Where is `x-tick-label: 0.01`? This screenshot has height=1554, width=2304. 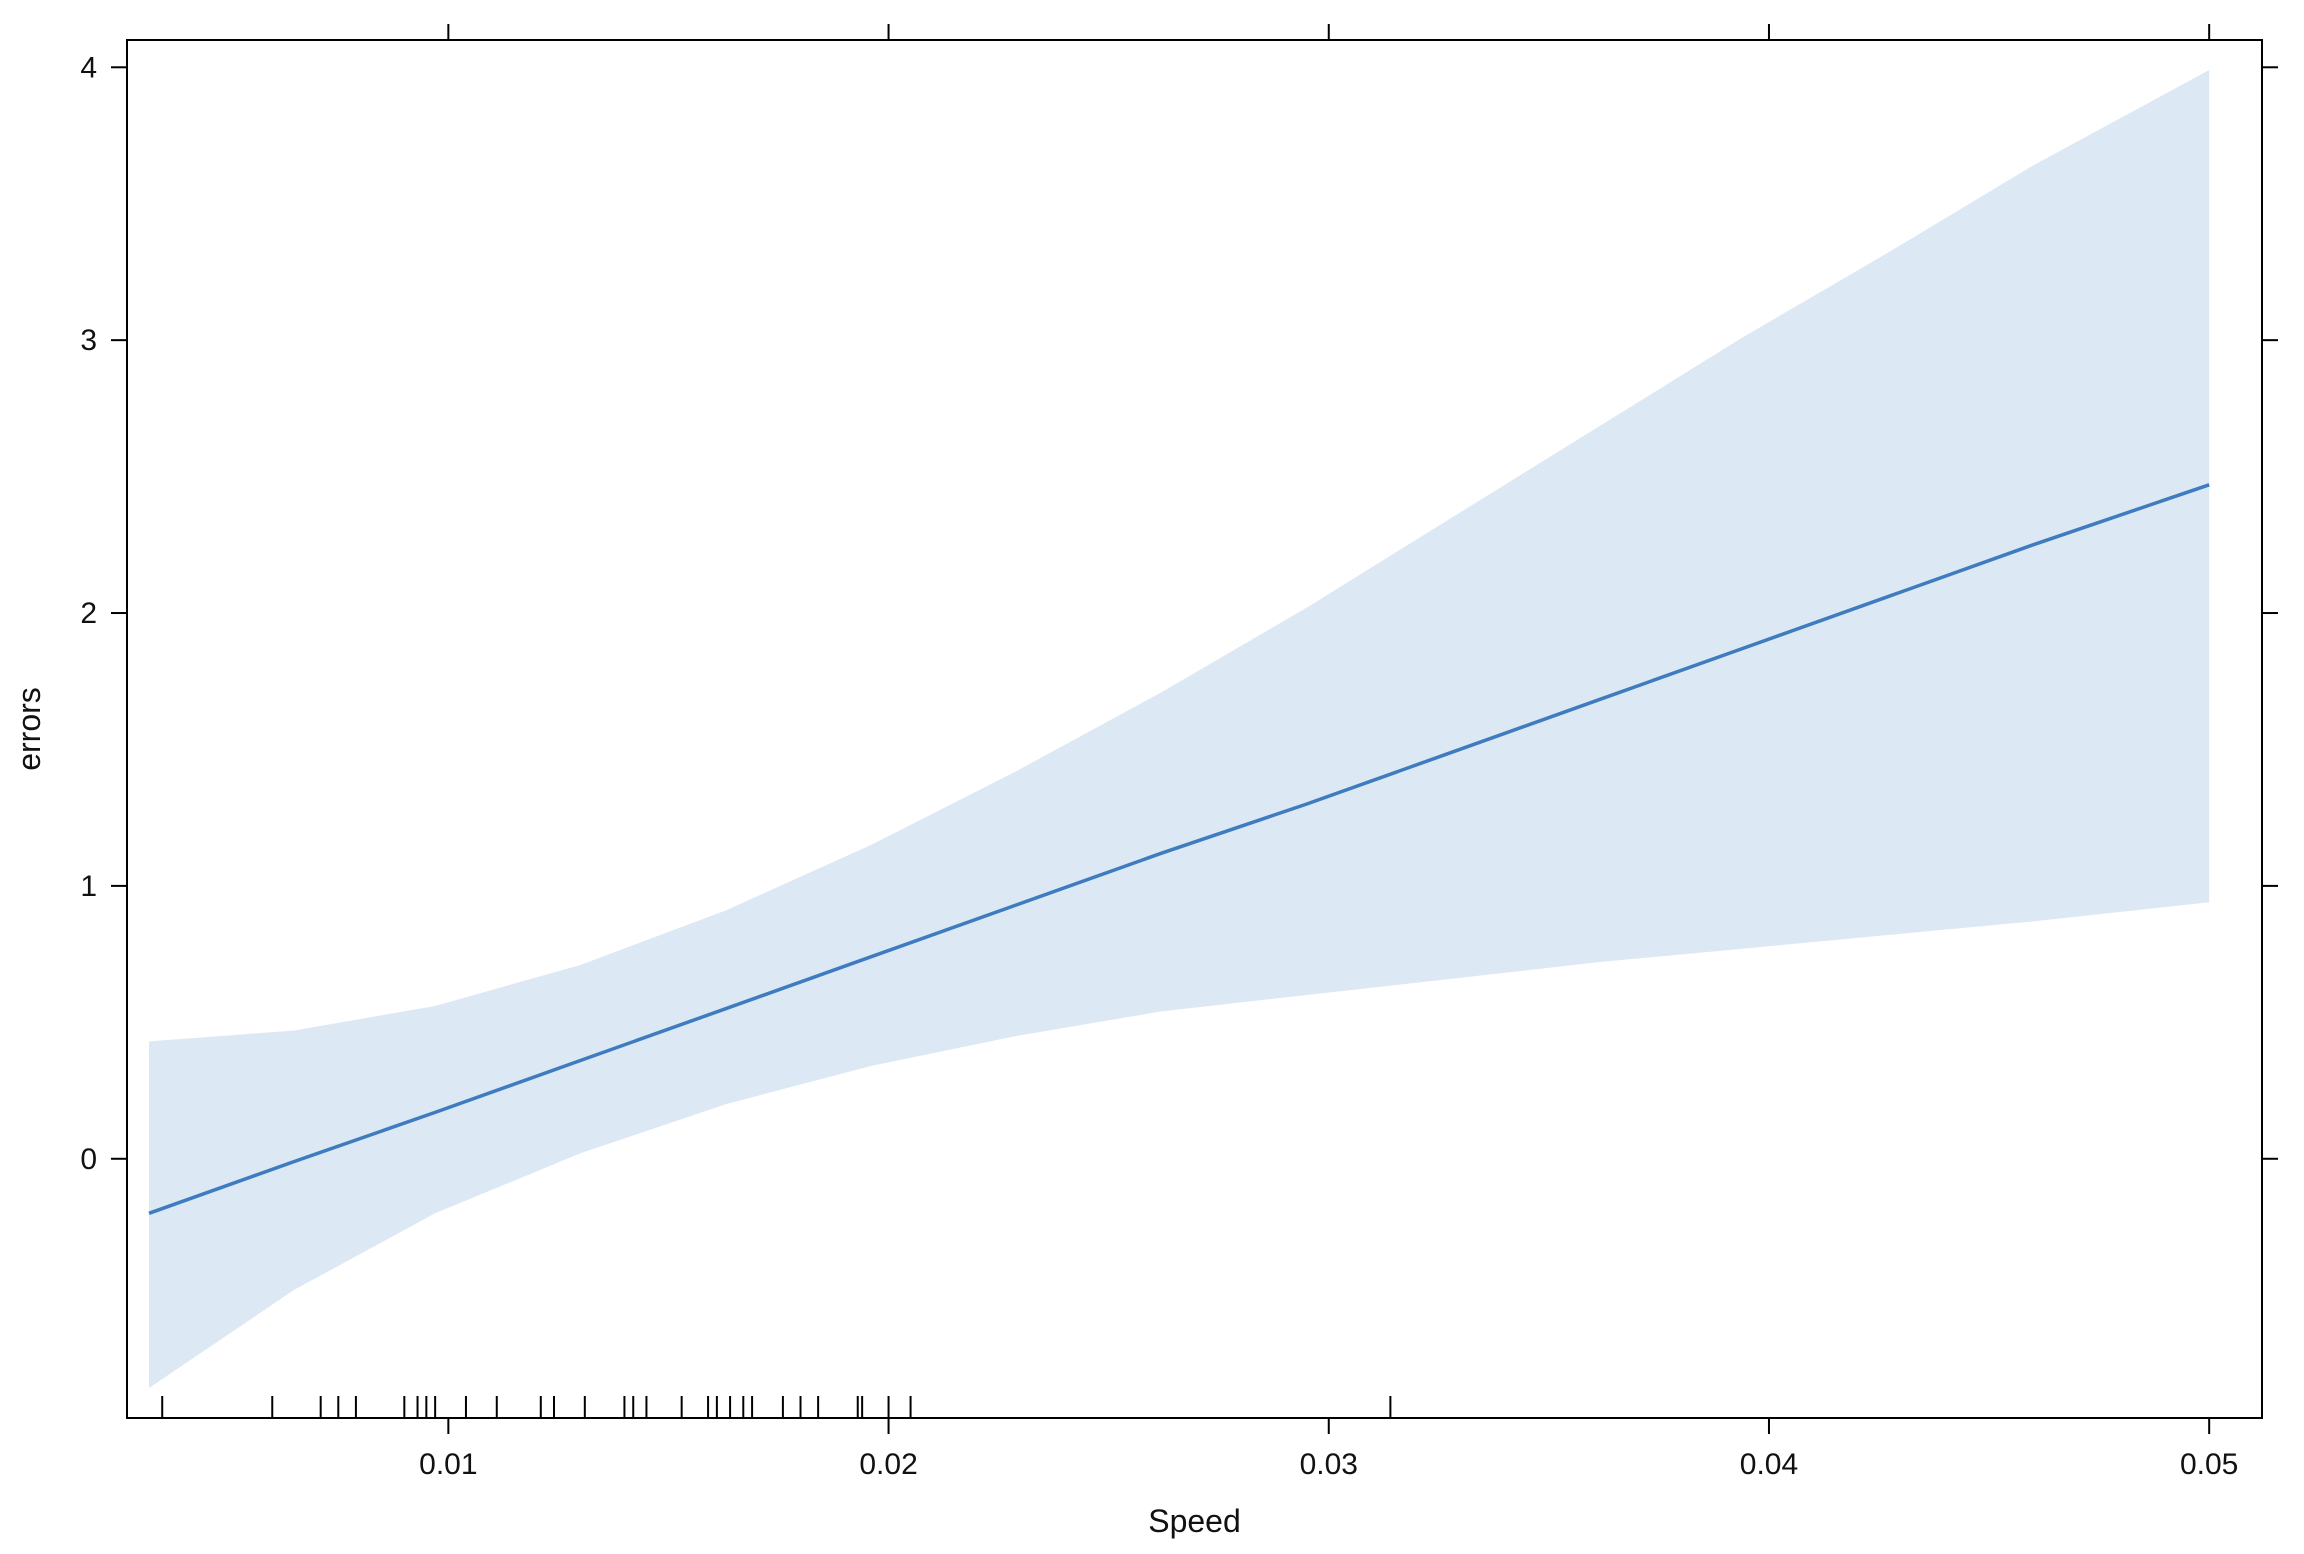
x-tick-label: 0.01 is located at coordinates (448, 1464).